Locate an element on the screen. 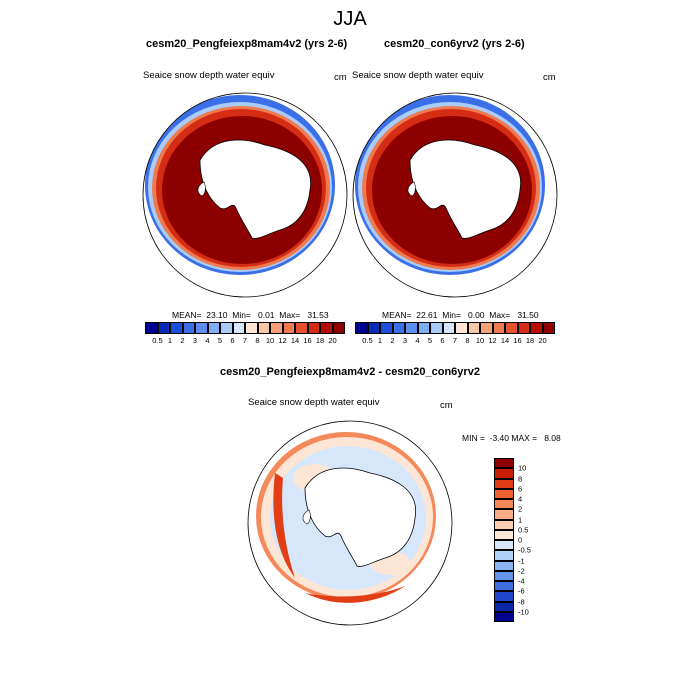 Image resolution: width=700 pixels, height=700 pixels. right-colorbar-tick-label: 7 is located at coordinates (455, 340).